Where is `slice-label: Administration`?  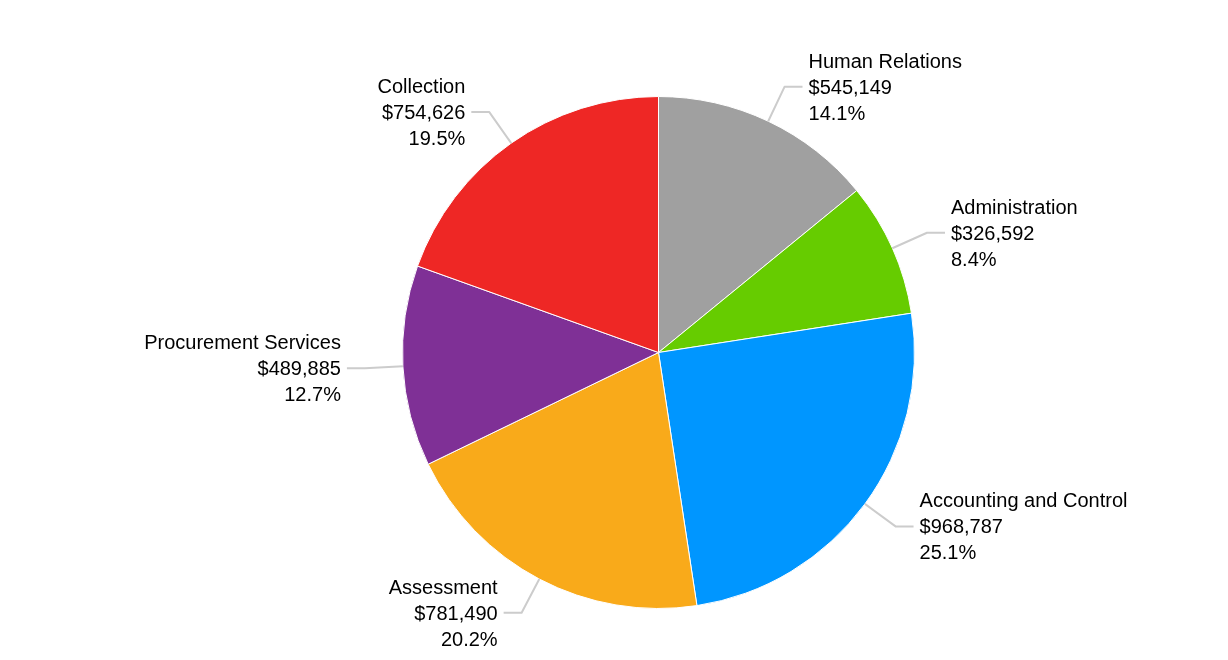 slice-label: Administration is located at coordinates (1014, 206).